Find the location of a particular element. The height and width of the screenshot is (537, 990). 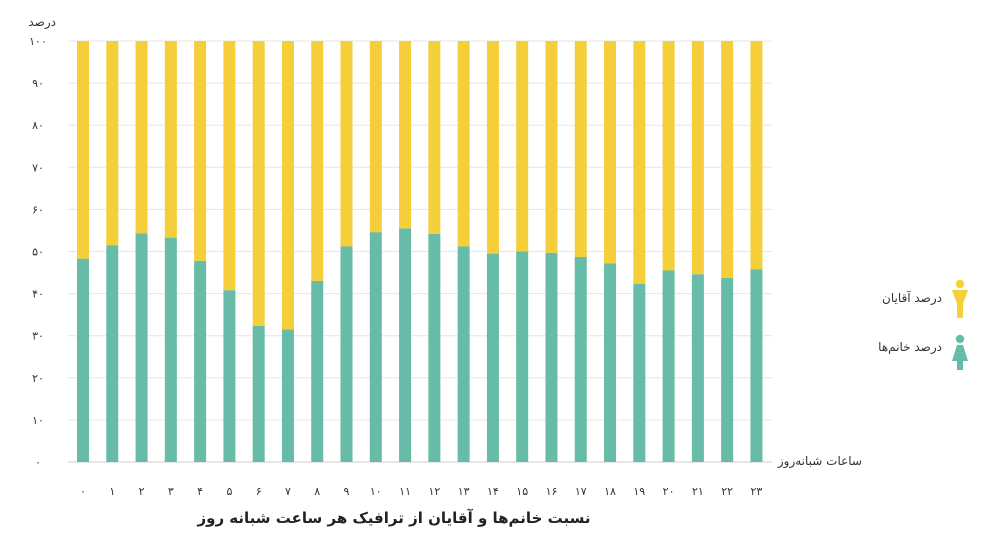

legend-label-men: درصد آقایان is located at coordinates (912, 298).